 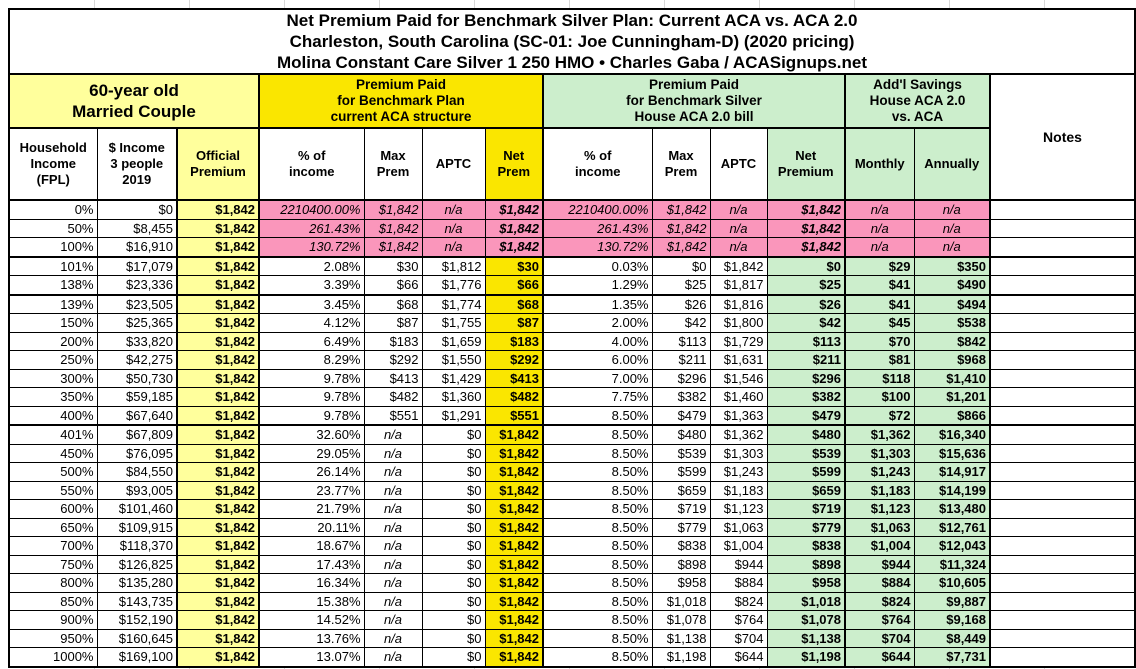 What do you see at coordinates (952, 490) in the screenshot?
I see `cell-savings-annually: $14,199` at bounding box center [952, 490].